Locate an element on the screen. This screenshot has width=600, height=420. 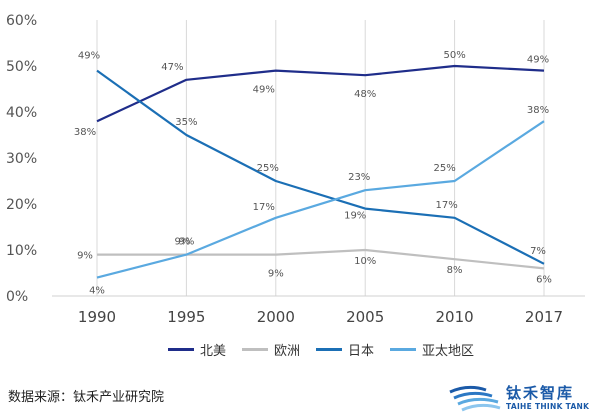
brand-subtitle: TAIHE THINK TANK is located at coordinates (548, 406).